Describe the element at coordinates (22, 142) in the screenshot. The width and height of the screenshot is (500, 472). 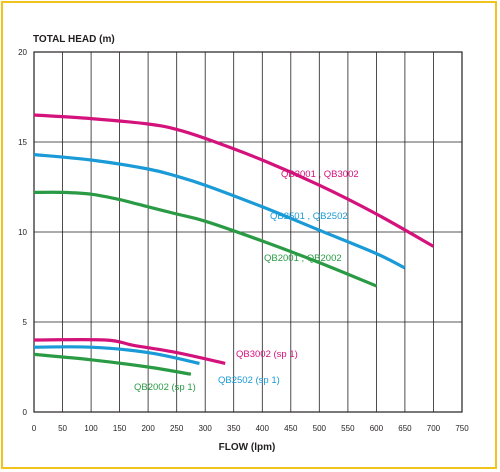
I see `y-tick-label: 15` at that location.